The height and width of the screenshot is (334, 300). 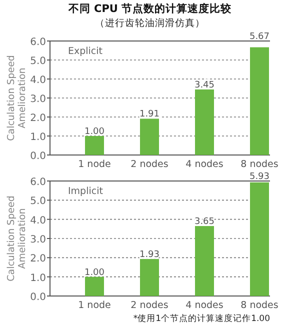 What do you see at coordinates (259, 37) in the screenshot?
I see `data-label: 5.67` at bounding box center [259, 37].